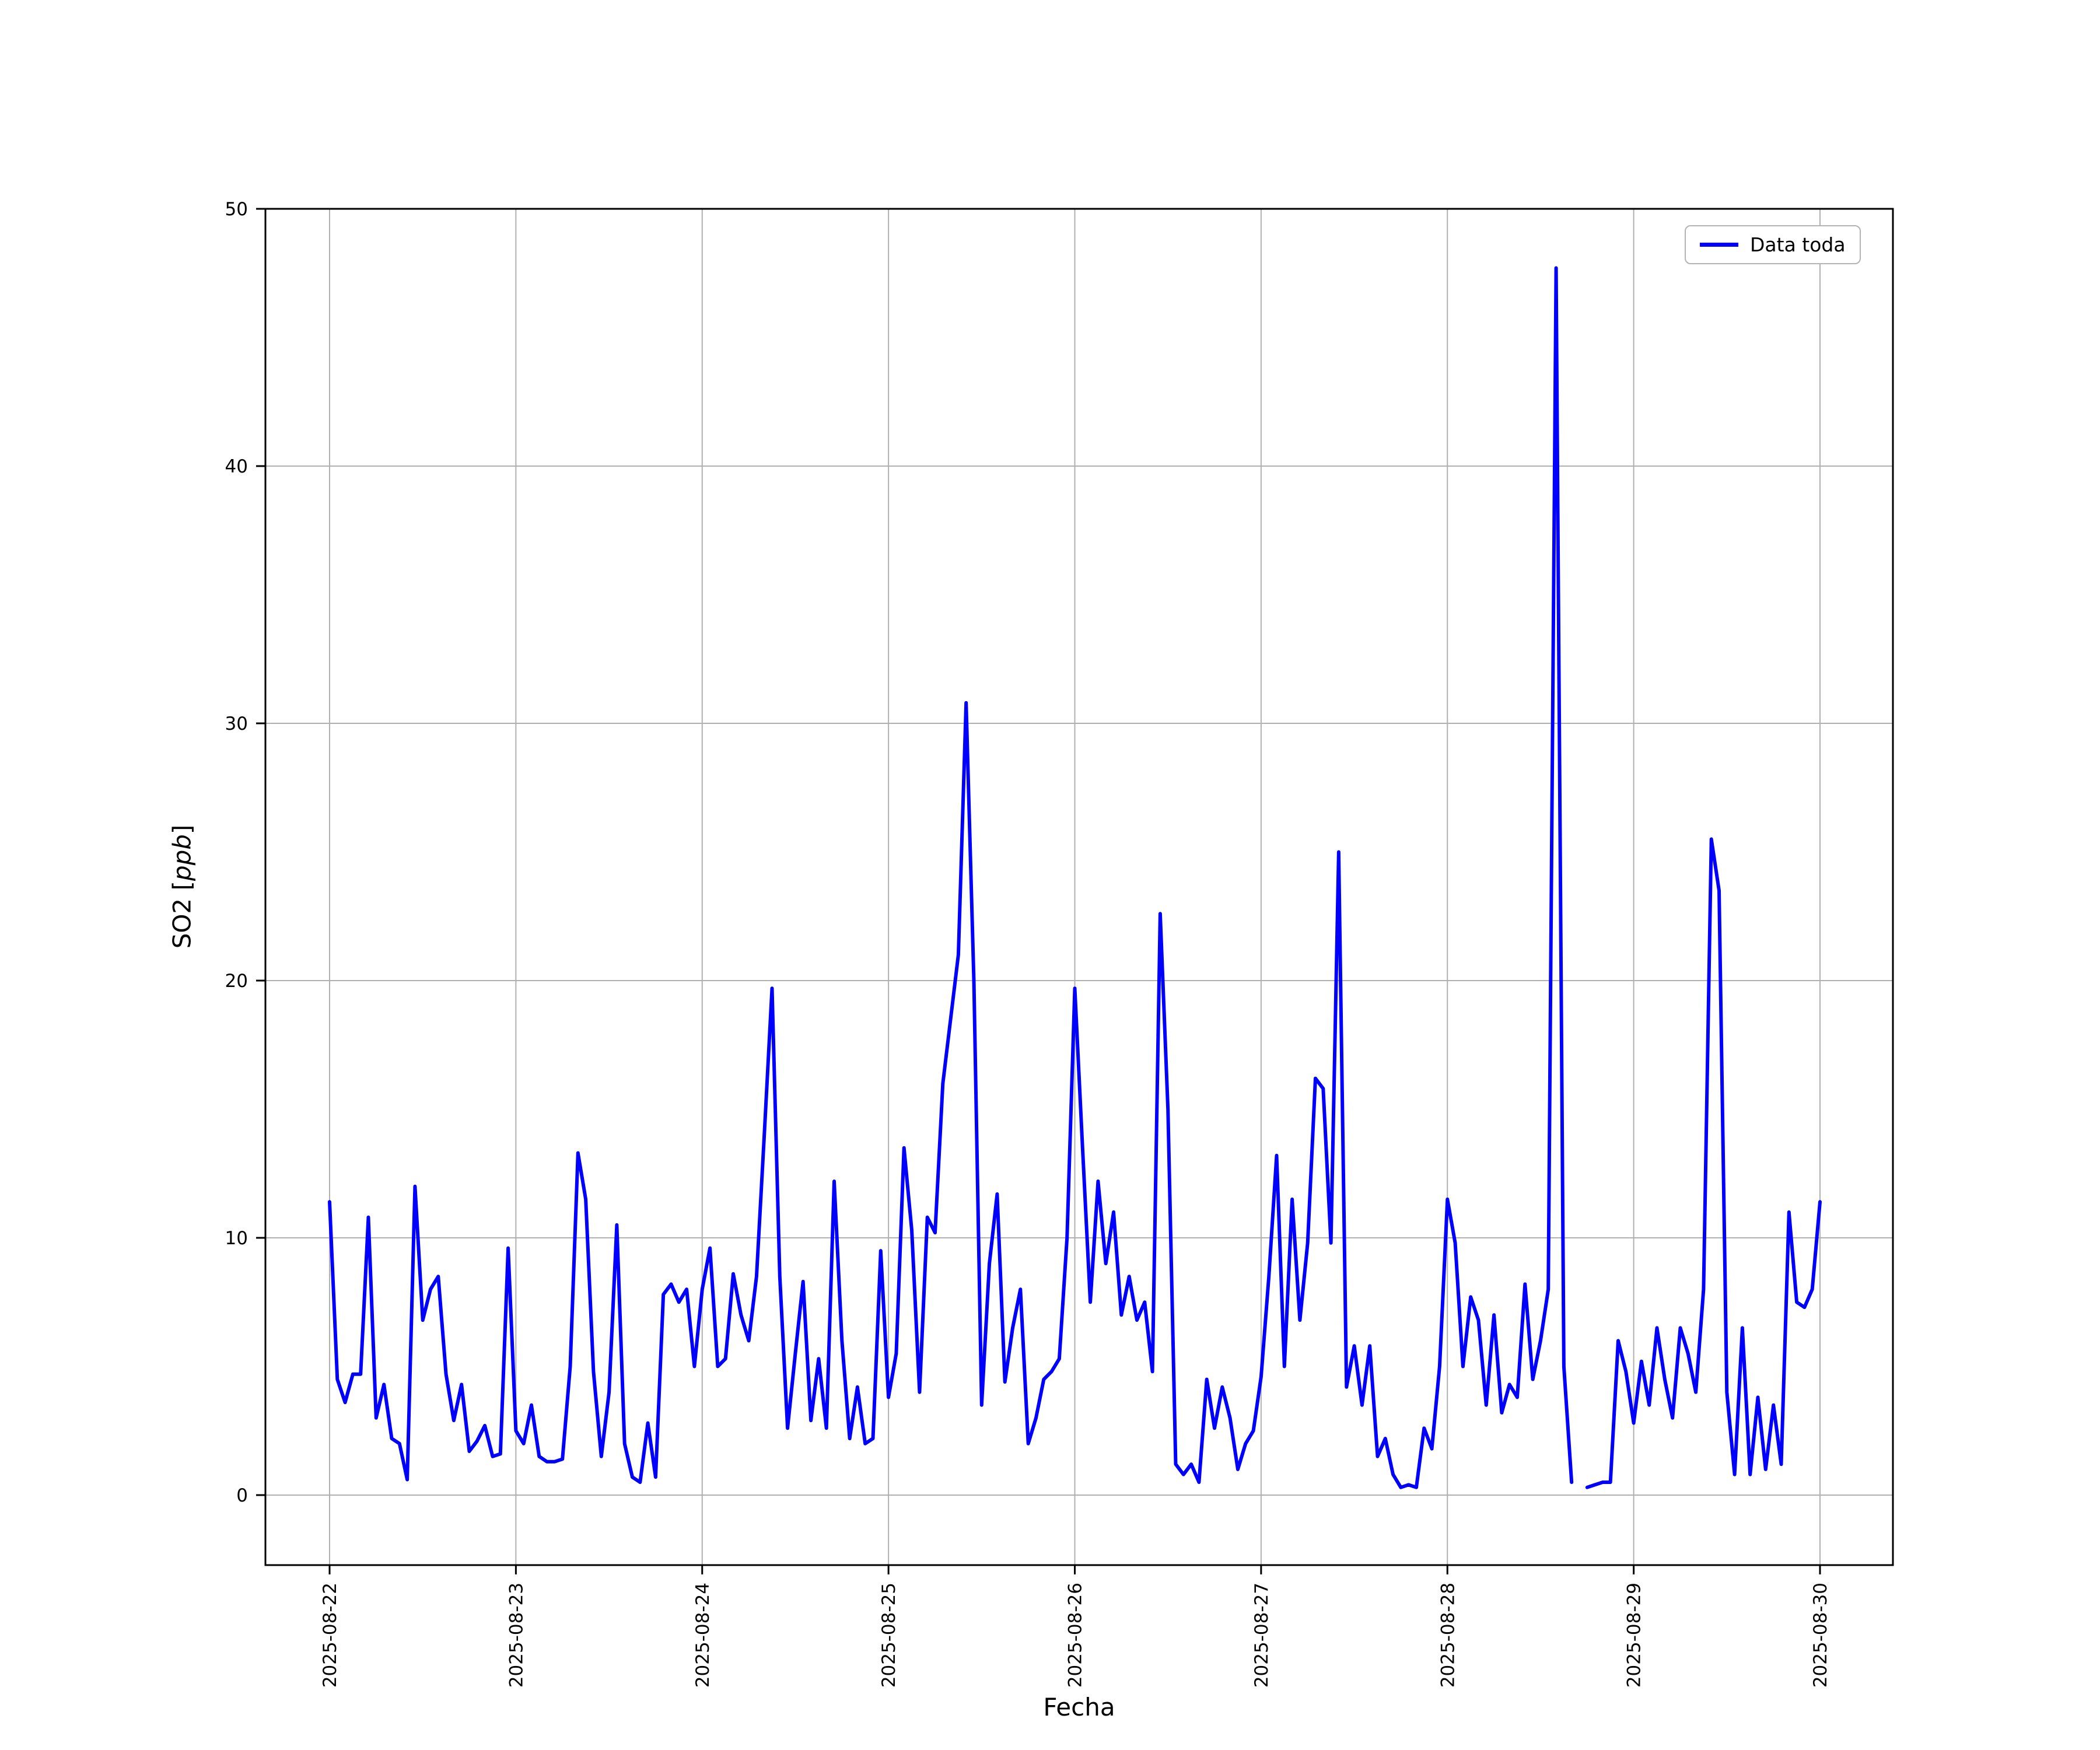 This screenshot has width=2100, height=1750. I want to click on x-axis-label: Fecha, so click(1079, 1707).